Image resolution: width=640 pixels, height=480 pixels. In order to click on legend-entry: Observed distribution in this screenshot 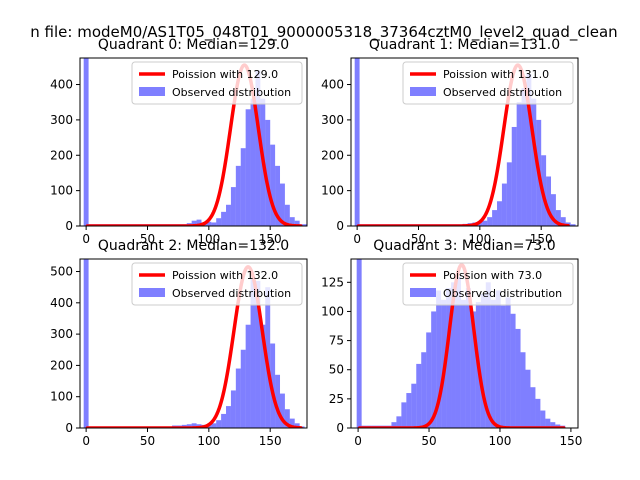, I will do `click(502, 92)`.